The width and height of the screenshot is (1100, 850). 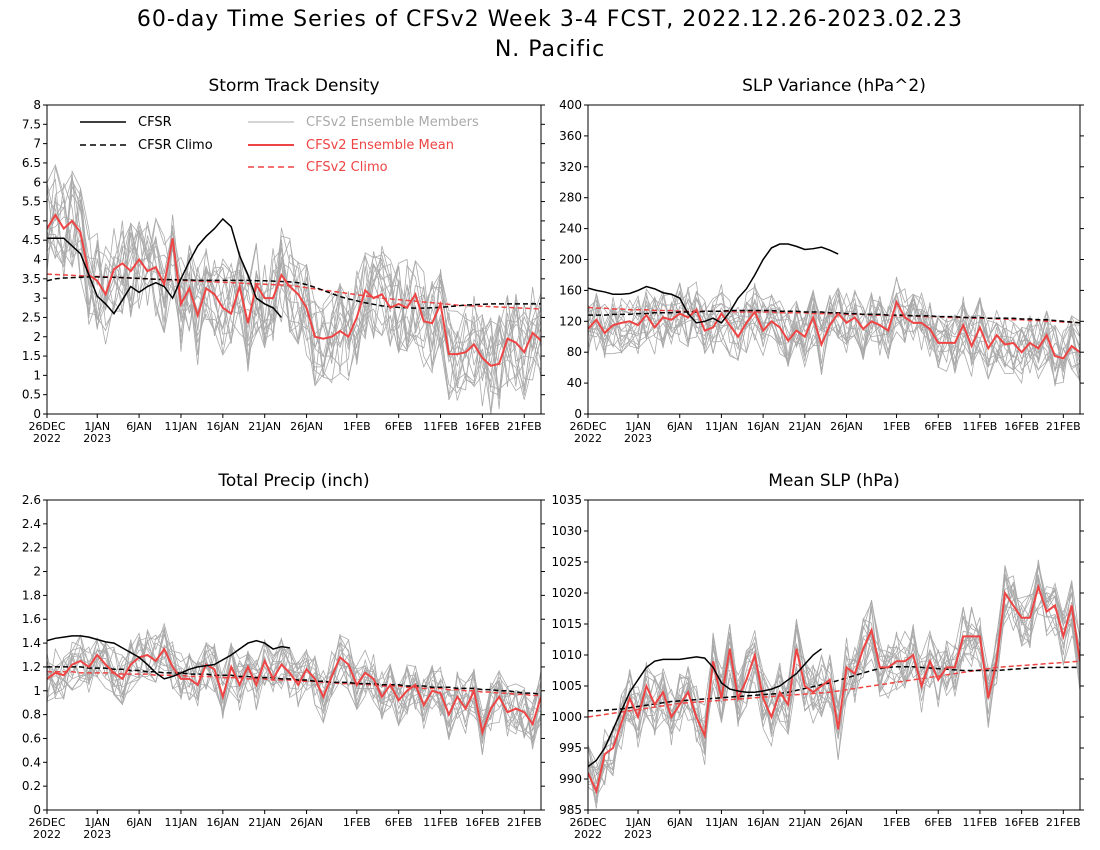 What do you see at coordinates (31, 202) in the screenshot?
I see `y-tick-label: 5.5` at bounding box center [31, 202].